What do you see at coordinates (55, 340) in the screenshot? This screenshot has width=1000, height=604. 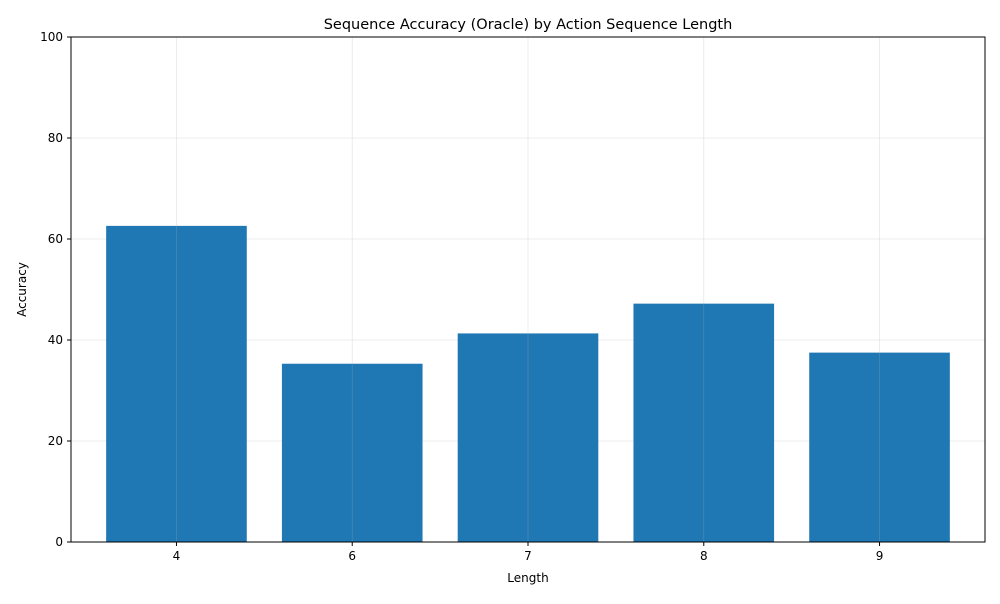 I see `y-tick-label: 40` at bounding box center [55, 340].